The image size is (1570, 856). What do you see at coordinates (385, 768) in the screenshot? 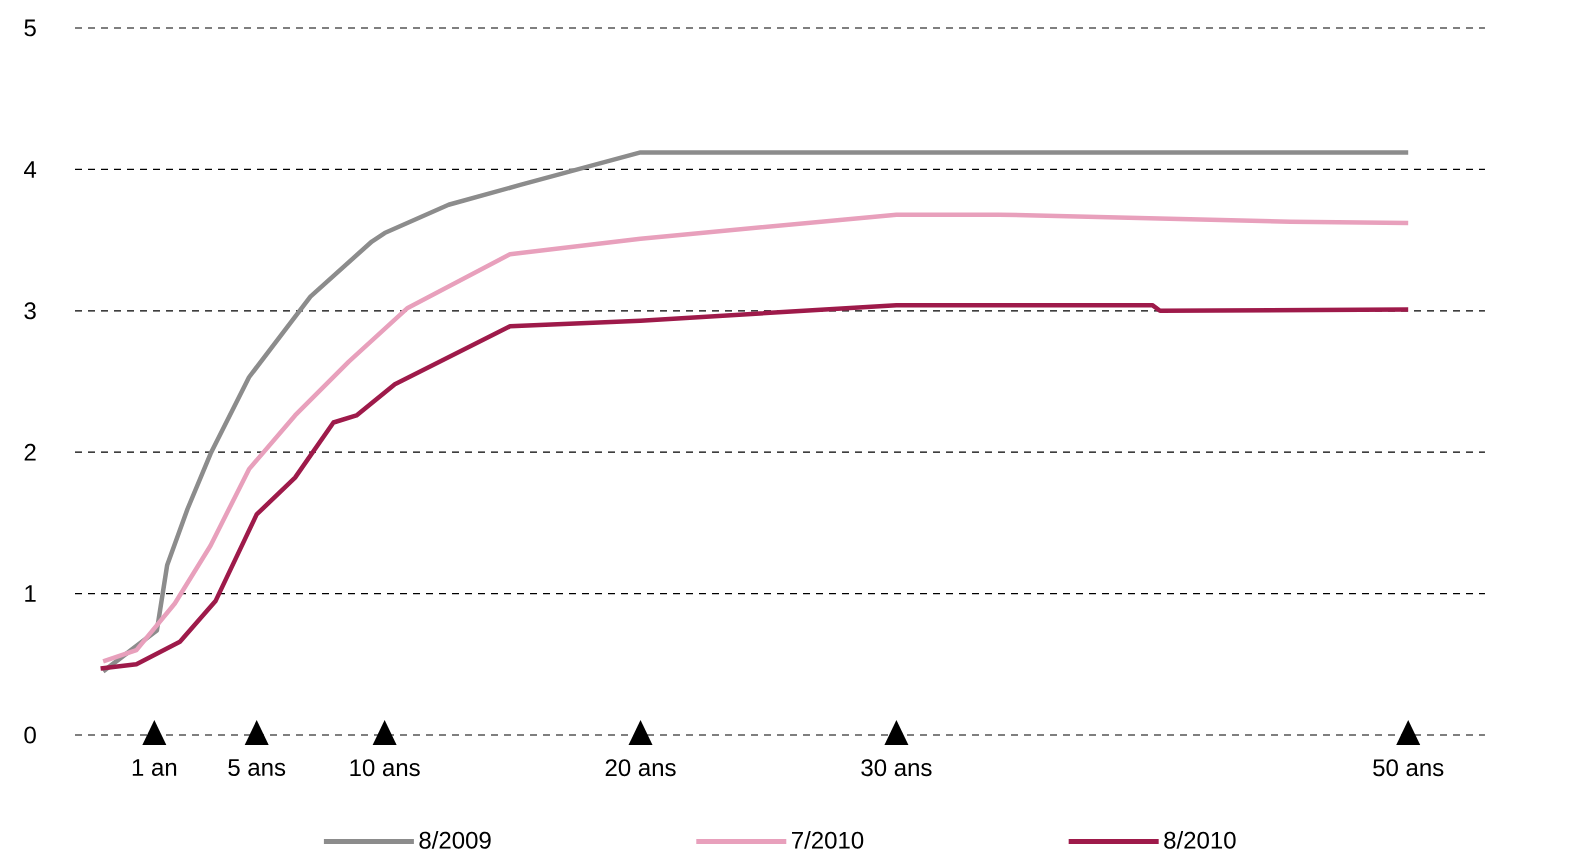
I see `x-tick-label: 10 ans` at bounding box center [385, 768].